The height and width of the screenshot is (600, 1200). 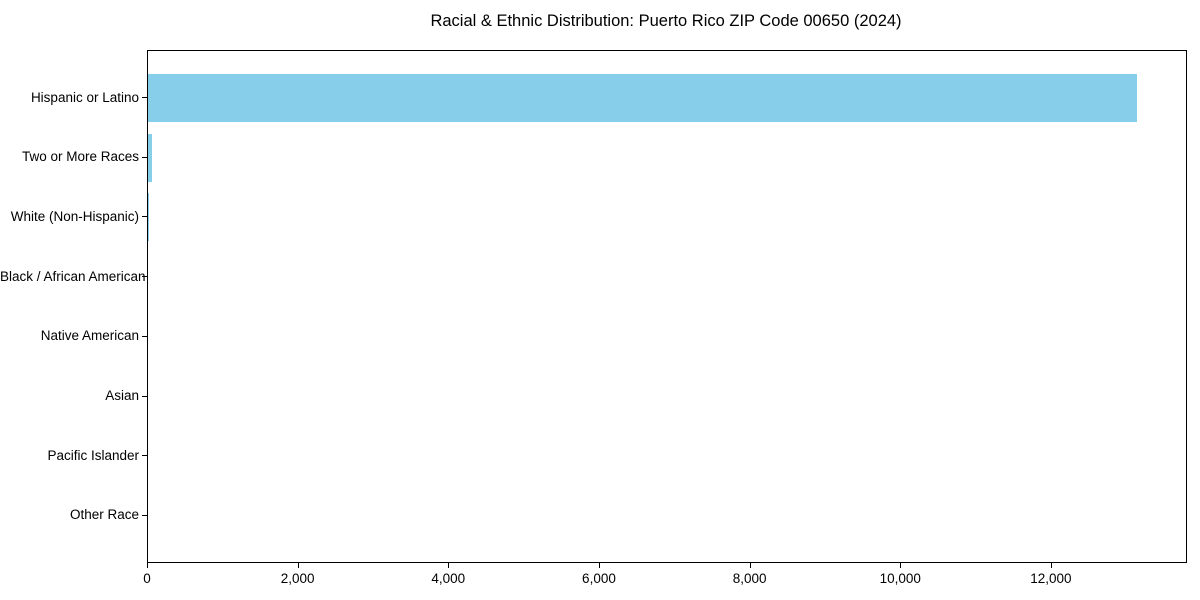 What do you see at coordinates (73, 276) in the screenshot?
I see `y-tick-label-black-african-american: Black / African American` at bounding box center [73, 276].